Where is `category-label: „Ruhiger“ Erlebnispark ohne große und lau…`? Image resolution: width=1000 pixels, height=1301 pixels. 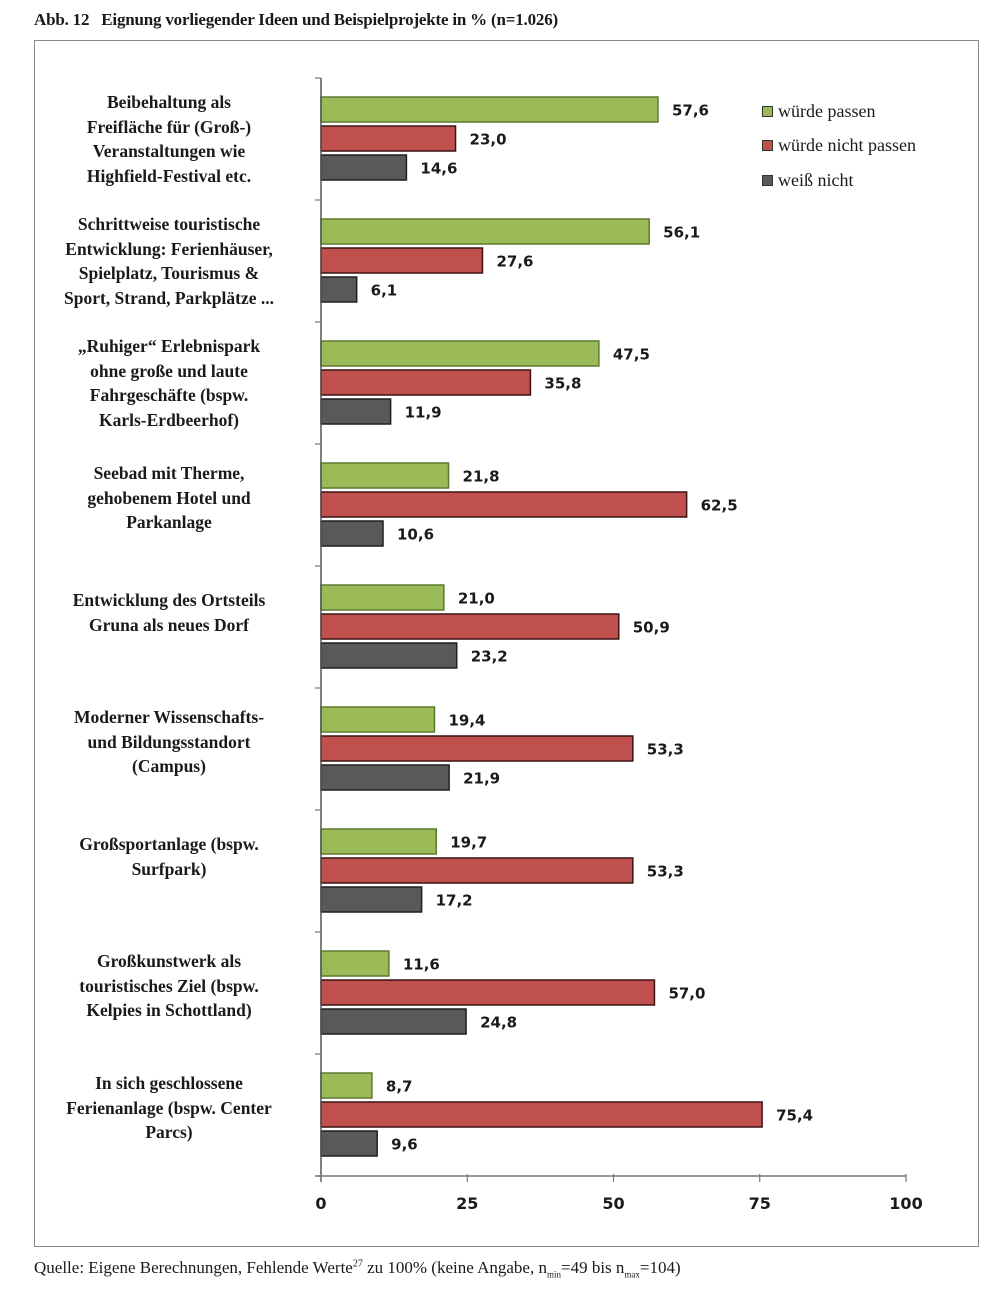 category-label: „Ruhiger“ Erlebnispark ohne große und lau… is located at coordinates (169, 383).